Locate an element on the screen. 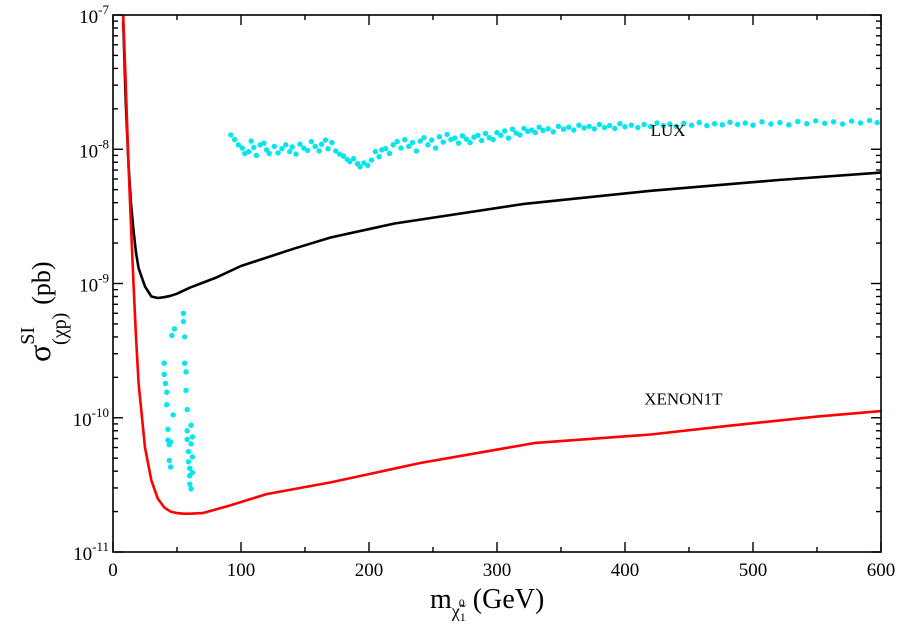 This screenshot has height=628, width=900. y-axis-title-unit: (pb) is located at coordinates (41, 282).